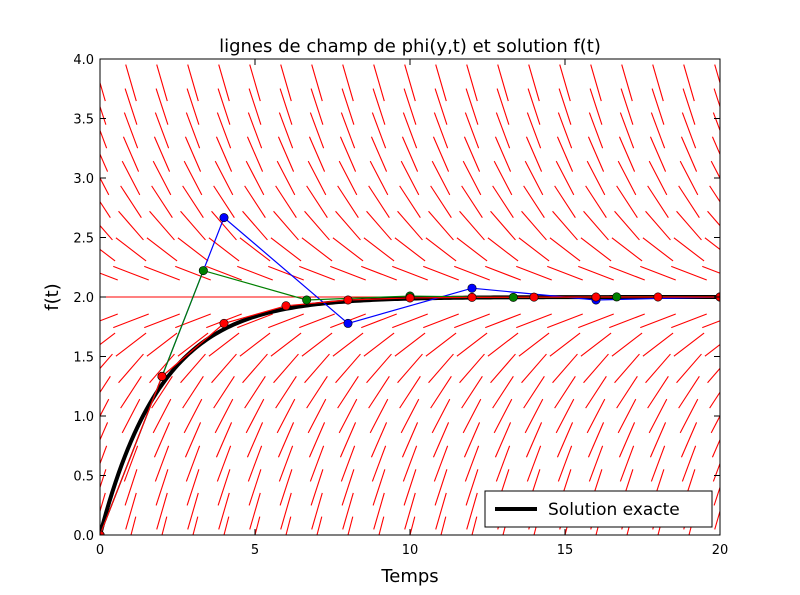  Describe the element at coordinates (83, 179) in the screenshot. I see `y-tick-label: 3.0` at that location.